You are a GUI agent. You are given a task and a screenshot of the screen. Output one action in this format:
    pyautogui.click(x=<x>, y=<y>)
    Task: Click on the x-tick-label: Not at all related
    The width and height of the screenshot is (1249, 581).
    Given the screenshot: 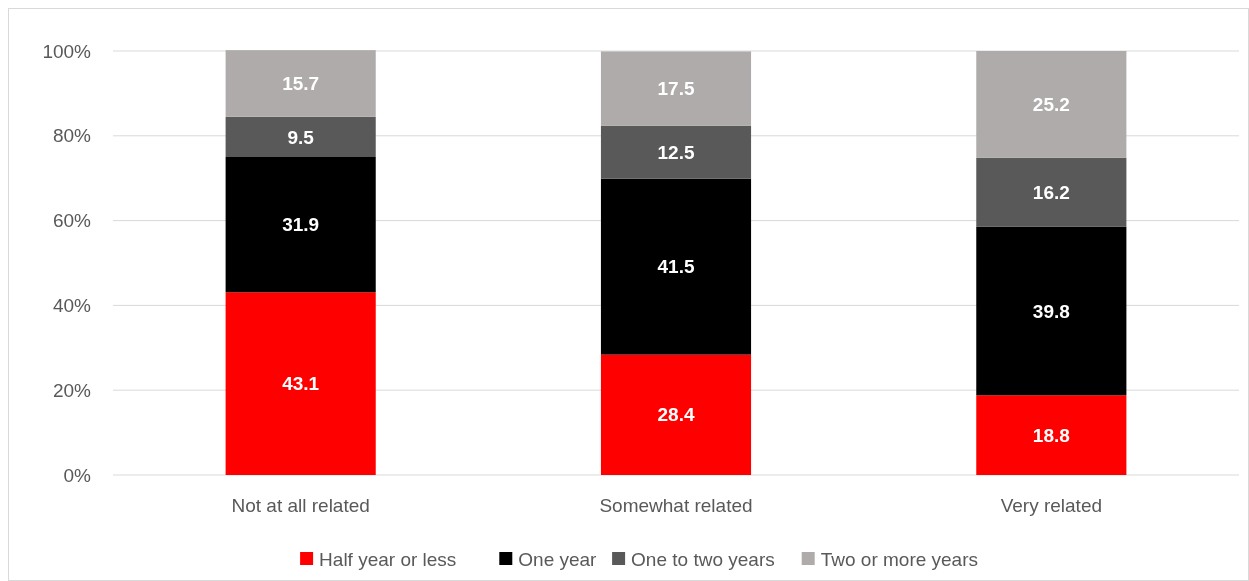 What is the action you would take?
    pyautogui.click(x=300, y=505)
    